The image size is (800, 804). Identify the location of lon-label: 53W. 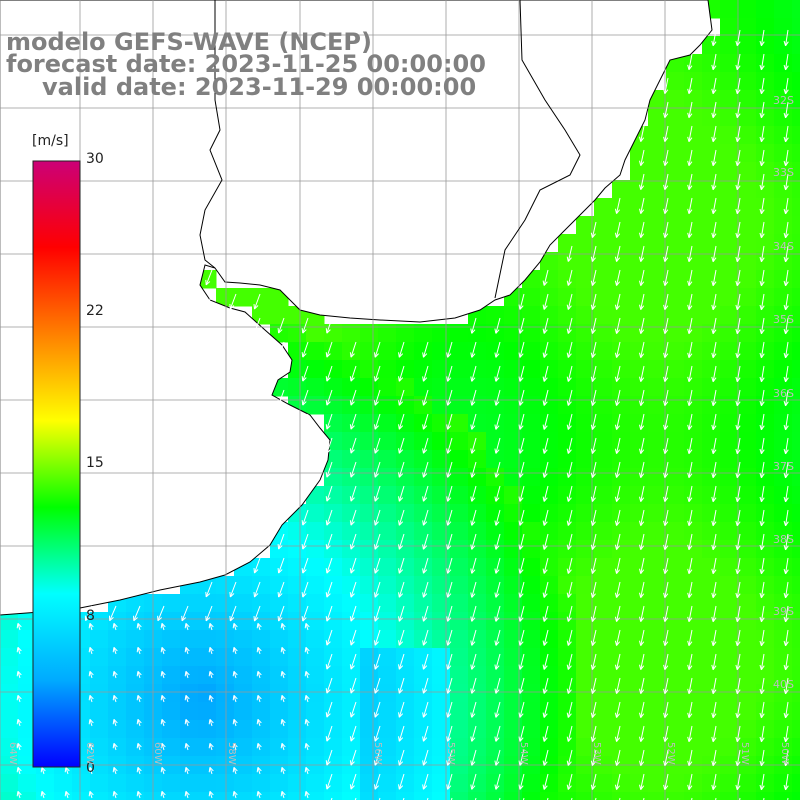
(596, 753).